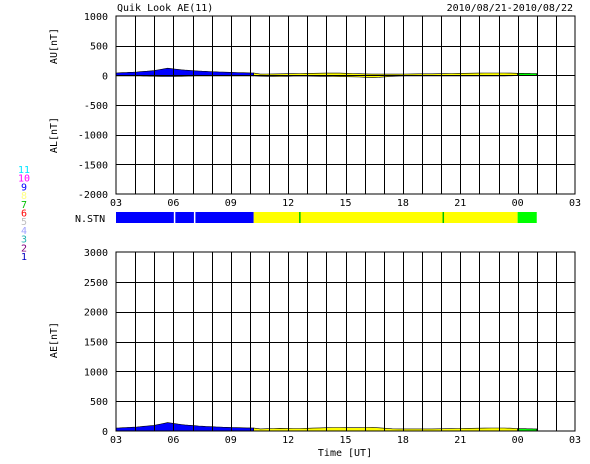 This screenshot has height=464, width=590. Describe the element at coordinates (231, 203) in the screenshot. I see `au-al-xtick-label: 09` at that location.